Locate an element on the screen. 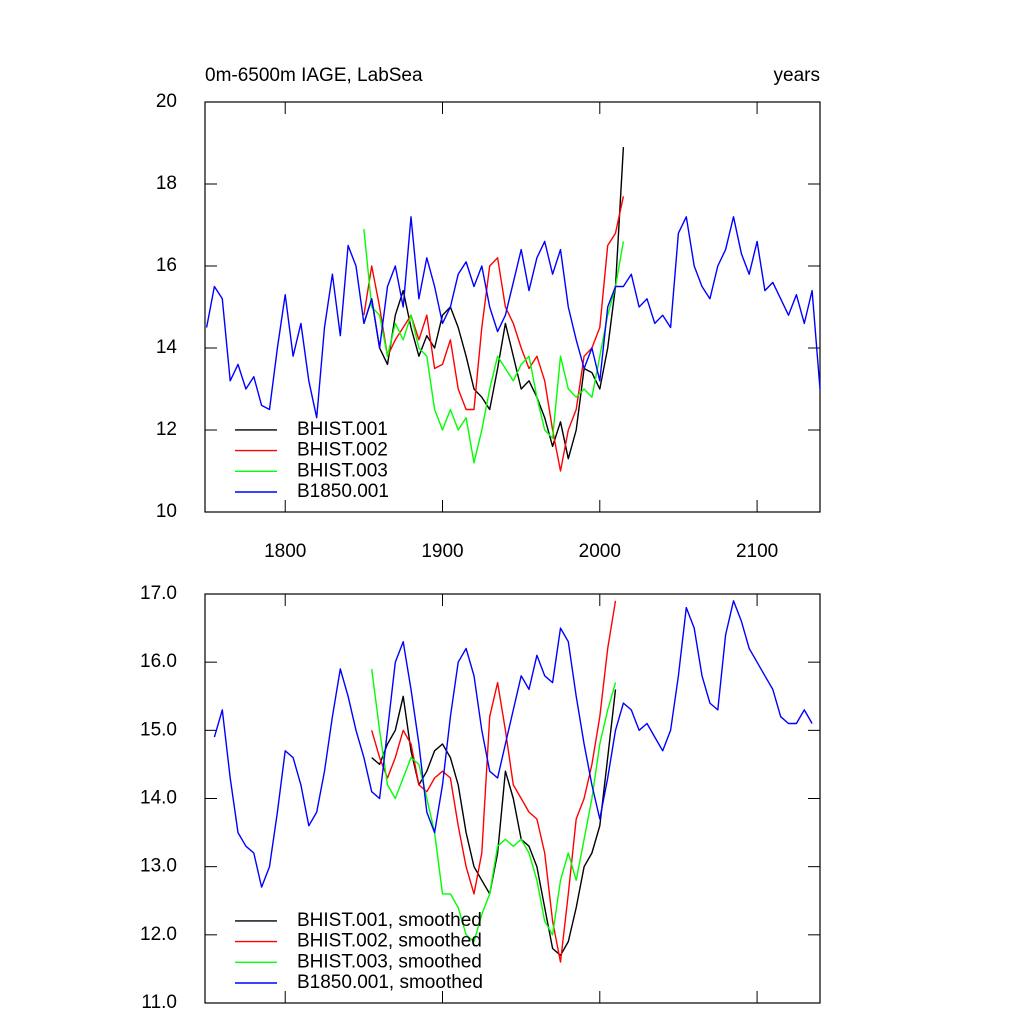  legend-label: B1850.001, smoothed is located at coordinates (390, 982).